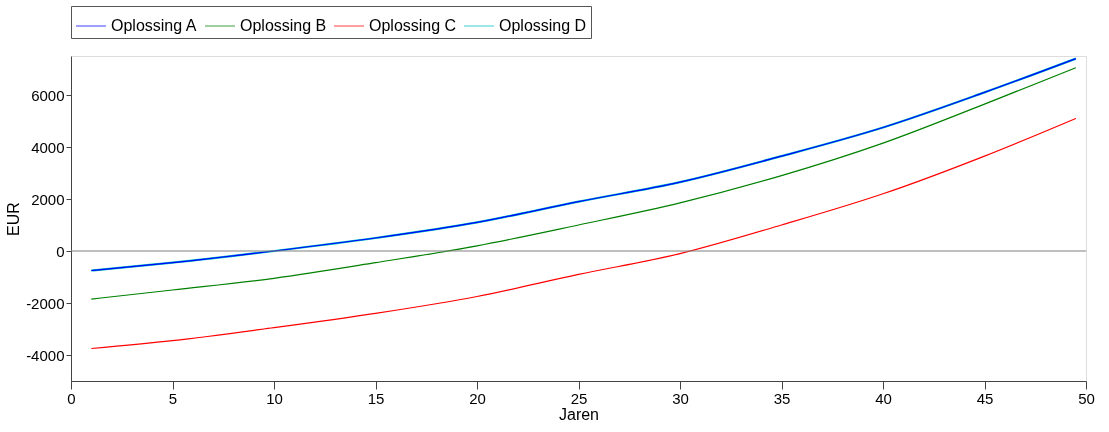 The height and width of the screenshot is (432, 1109). I want to click on x-tick-label: 15, so click(376, 398).